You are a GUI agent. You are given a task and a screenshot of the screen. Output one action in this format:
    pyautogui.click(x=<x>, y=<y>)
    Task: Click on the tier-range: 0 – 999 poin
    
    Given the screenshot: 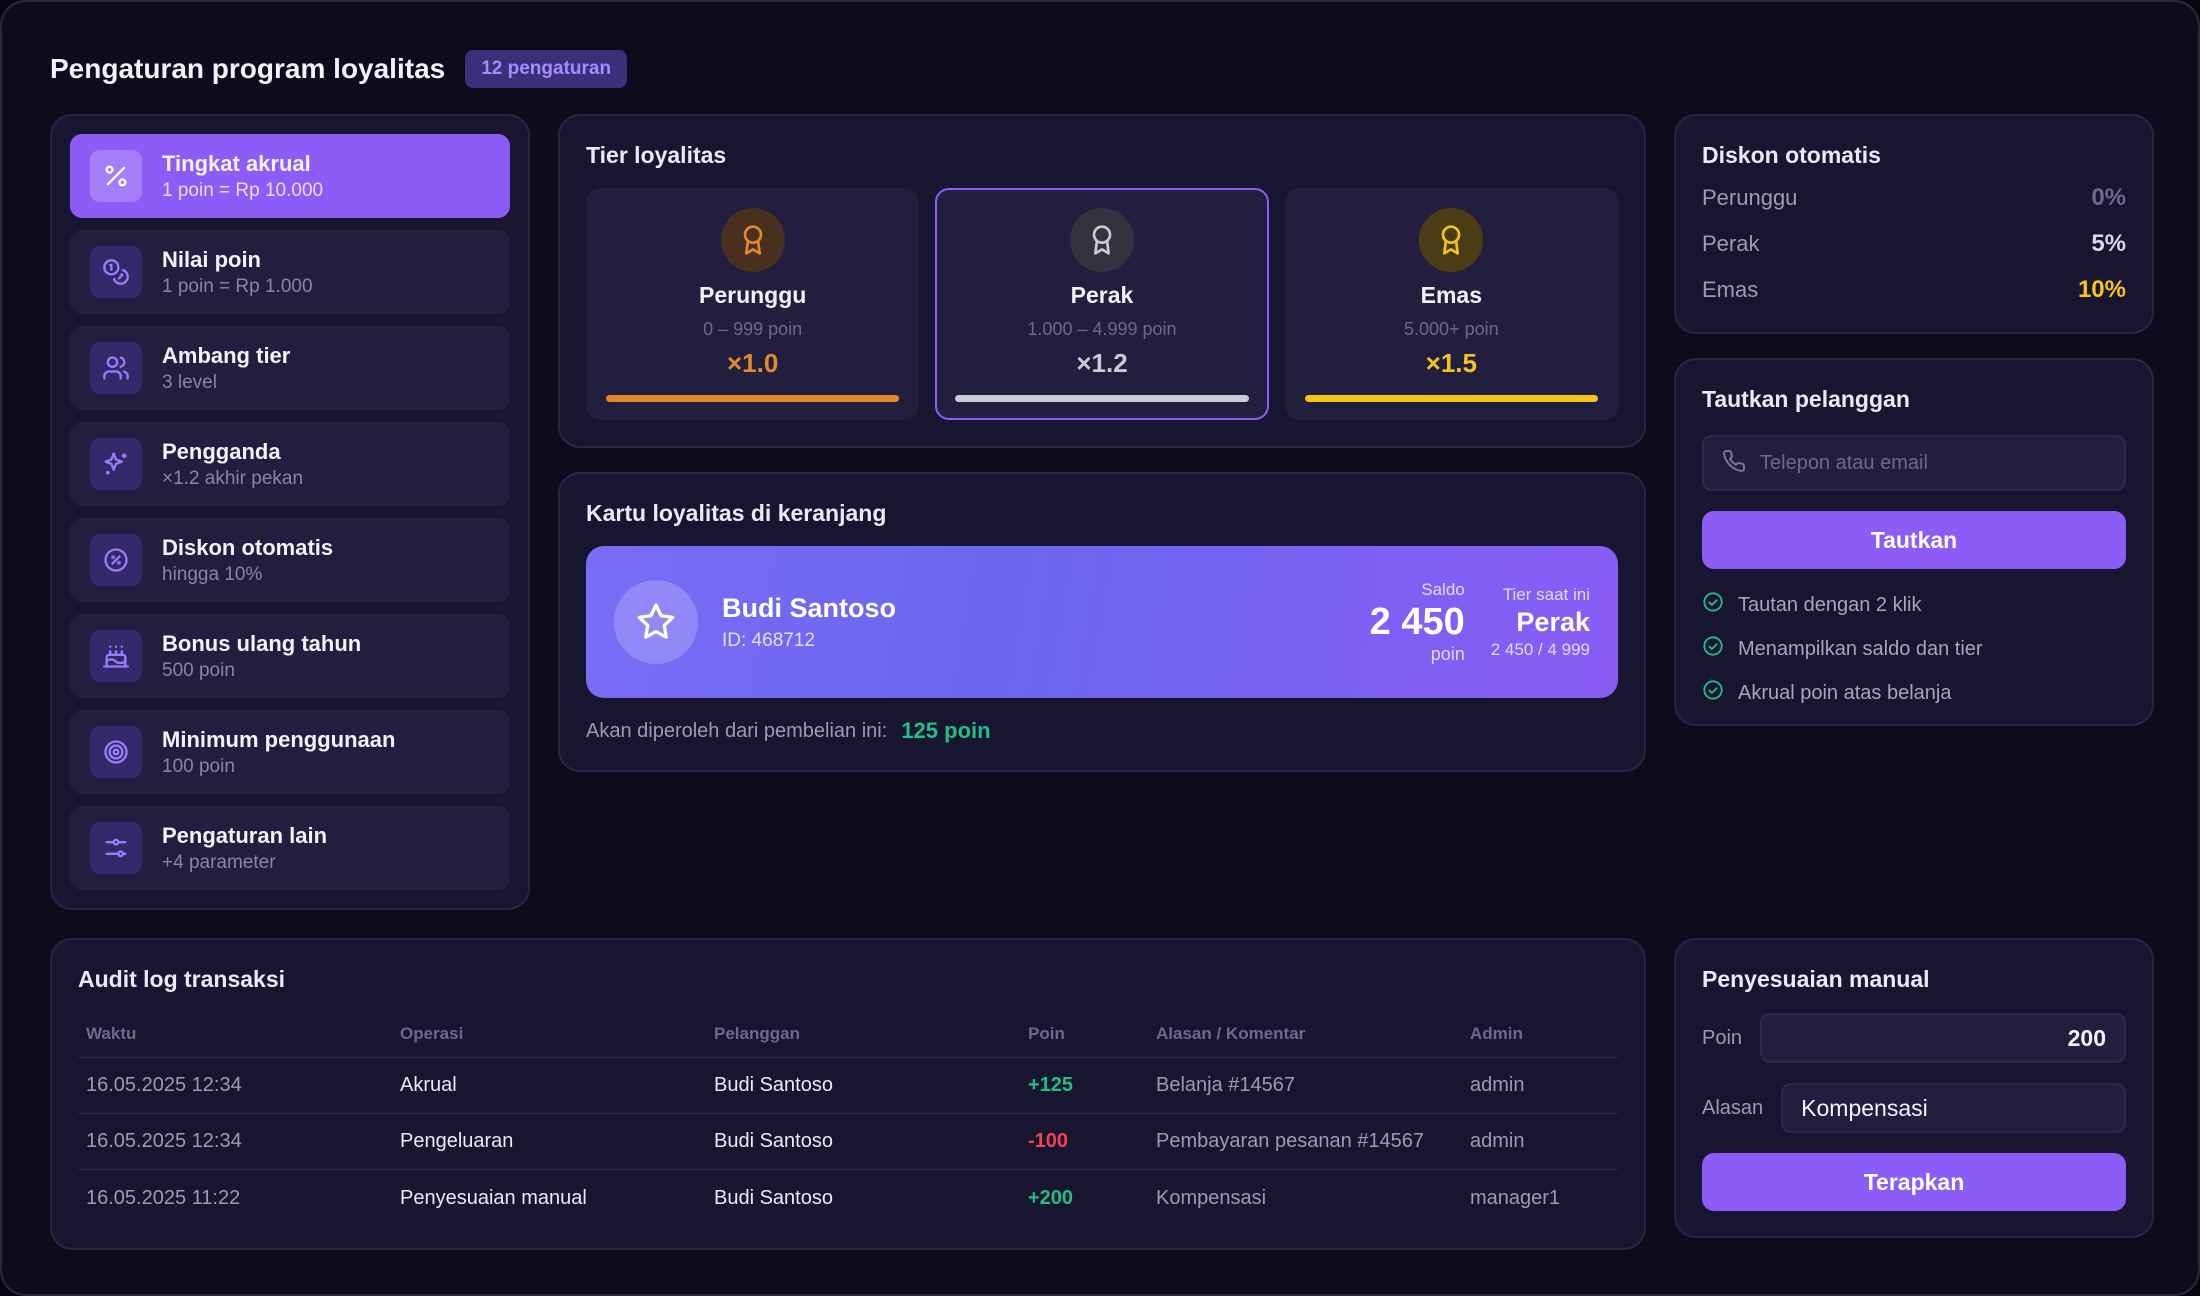 What is the action you would take?
    pyautogui.click(x=753, y=329)
    